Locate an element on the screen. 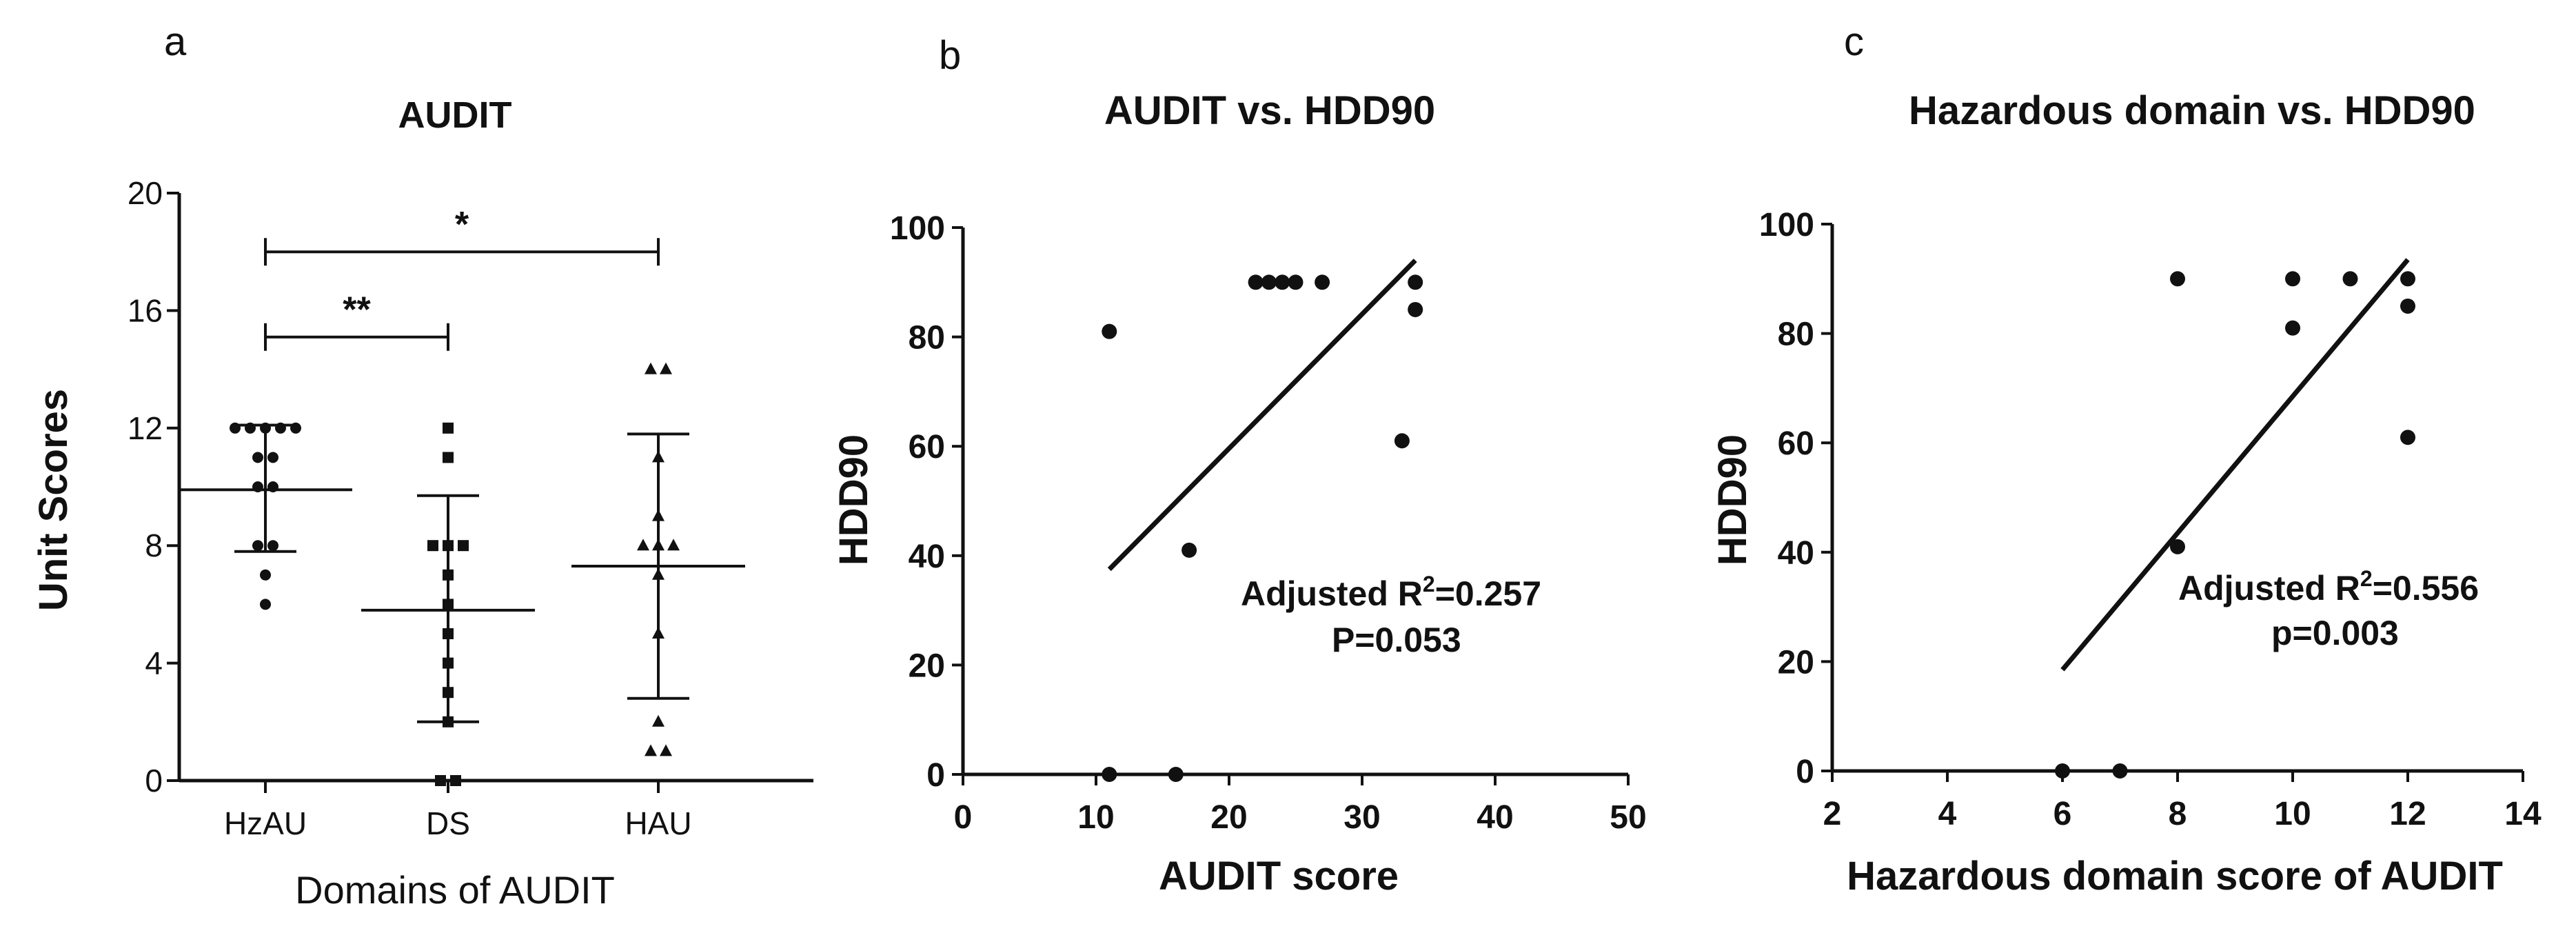 The image size is (2576, 933). panel-a-significance-label: * is located at coordinates (462, 225).